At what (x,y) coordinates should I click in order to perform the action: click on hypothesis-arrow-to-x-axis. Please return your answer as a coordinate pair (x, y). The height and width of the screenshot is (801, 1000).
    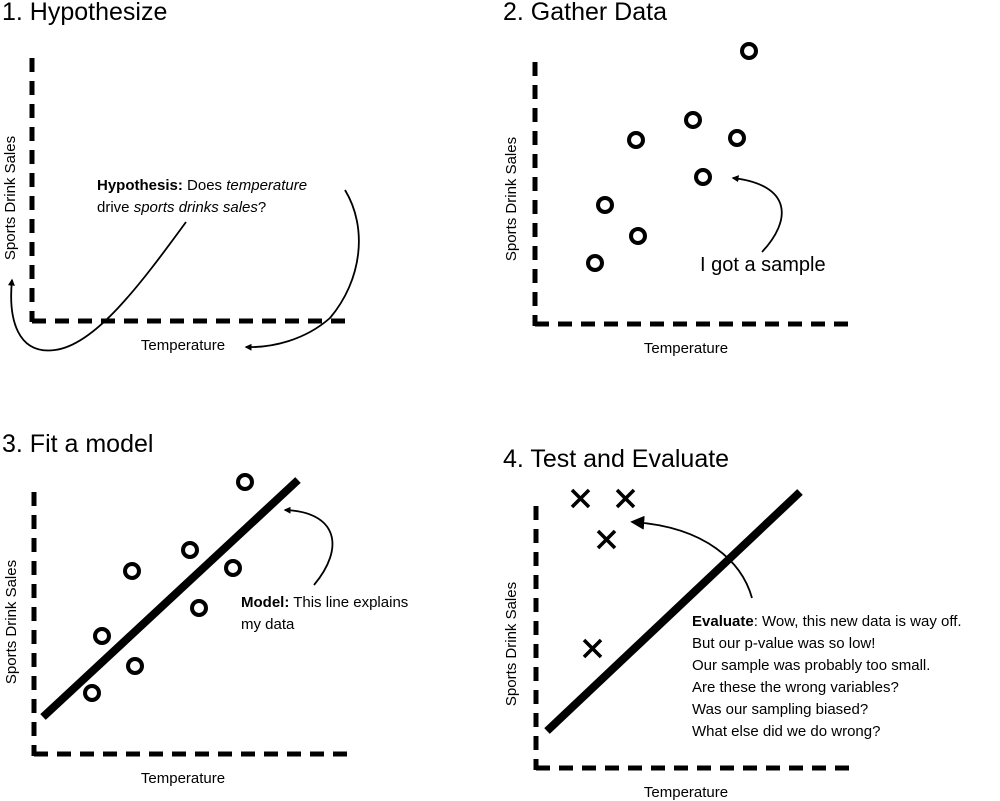
    Looking at the image, I should click on (302, 270).